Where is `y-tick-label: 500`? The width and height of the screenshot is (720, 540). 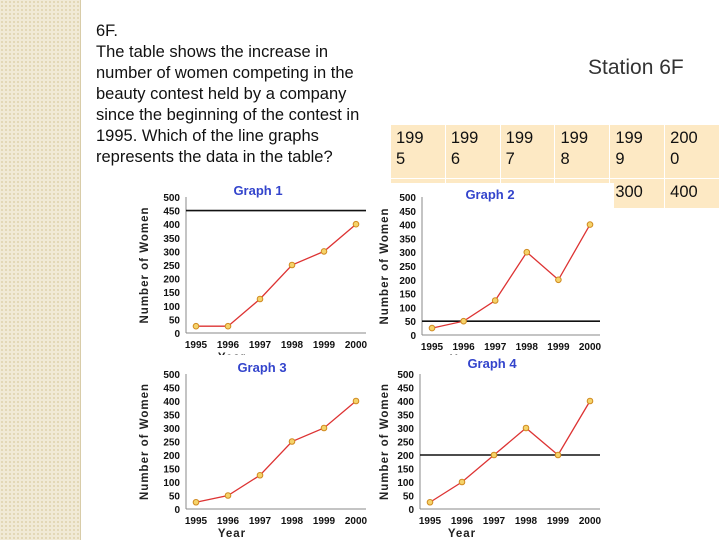 y-tick-label: 500 is located at coordinates (171, 375).